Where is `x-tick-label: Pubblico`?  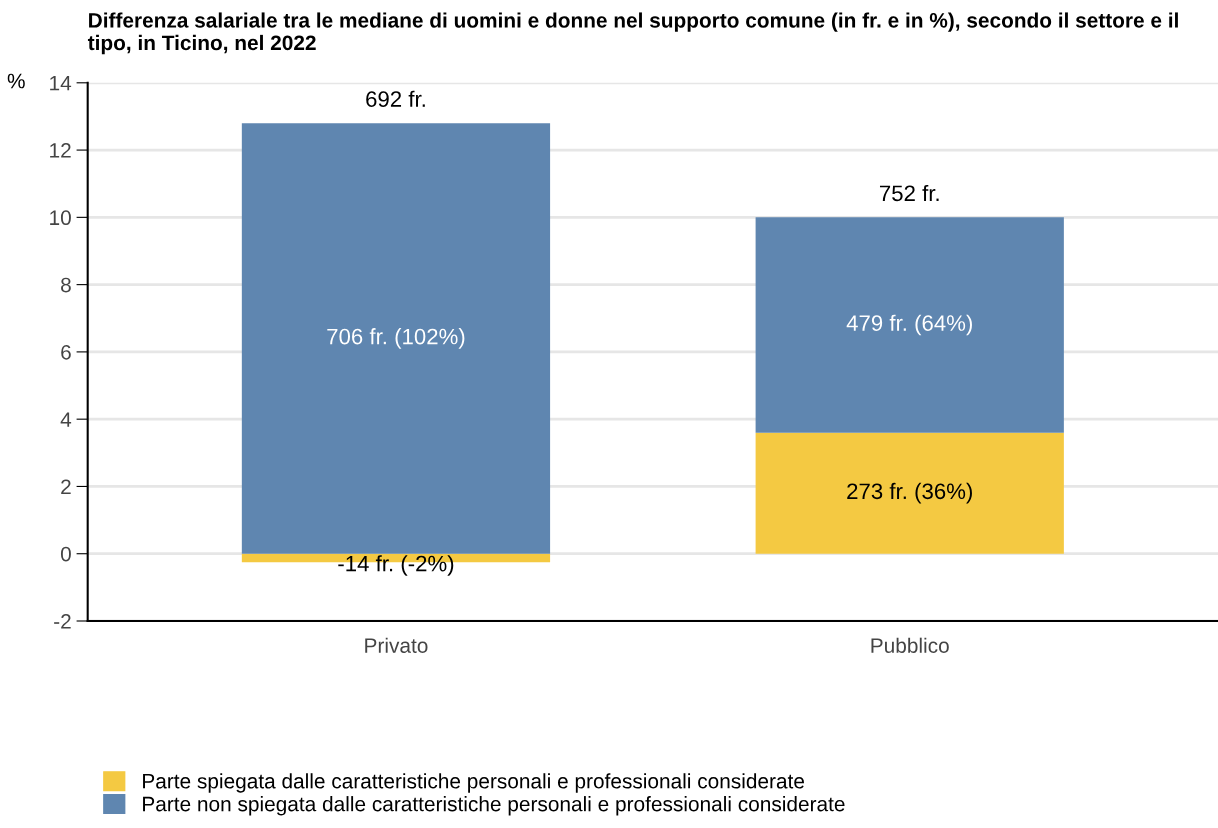
x-tick-label: Pubblico is located at coordinates (910, 645).